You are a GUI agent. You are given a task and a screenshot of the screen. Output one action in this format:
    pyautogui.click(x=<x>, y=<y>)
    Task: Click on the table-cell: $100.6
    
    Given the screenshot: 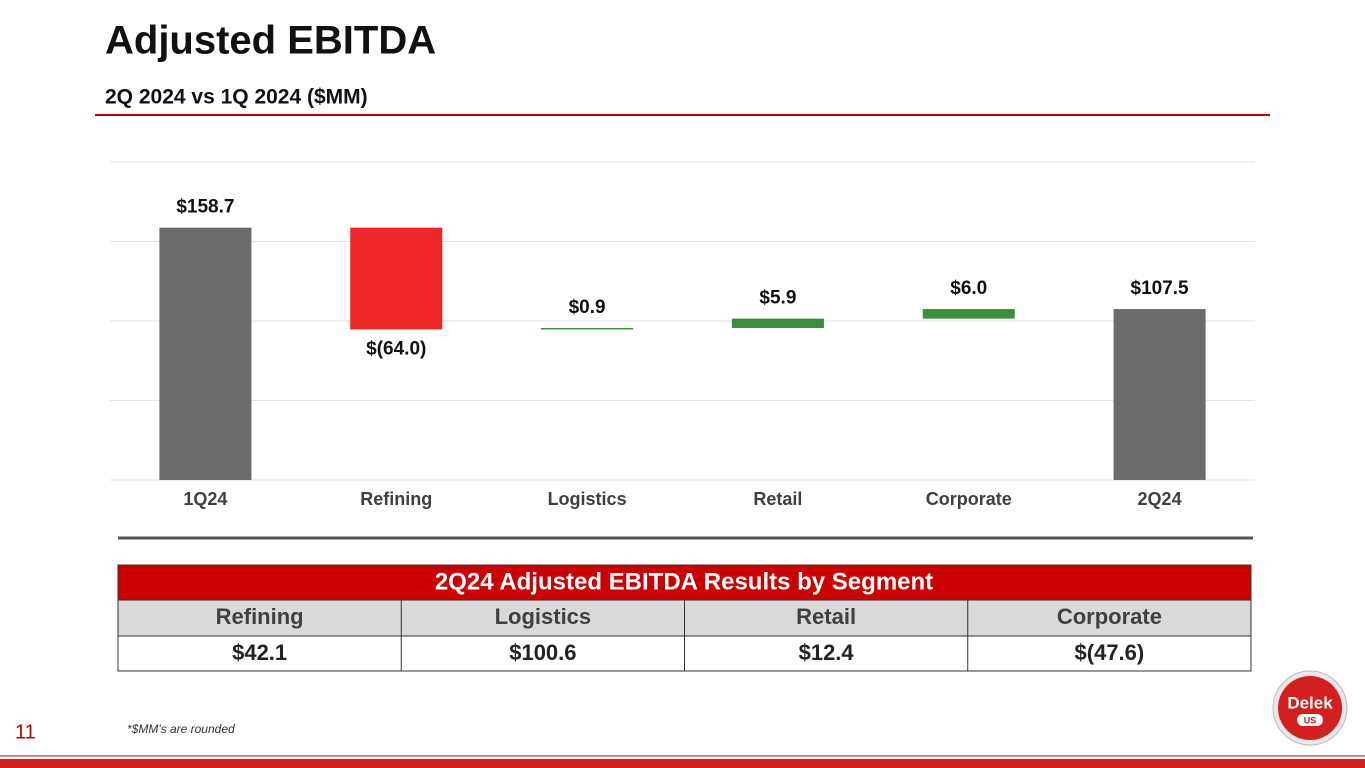 What is the action you would take?
    pyautogui.click(x=542, y=652)
    